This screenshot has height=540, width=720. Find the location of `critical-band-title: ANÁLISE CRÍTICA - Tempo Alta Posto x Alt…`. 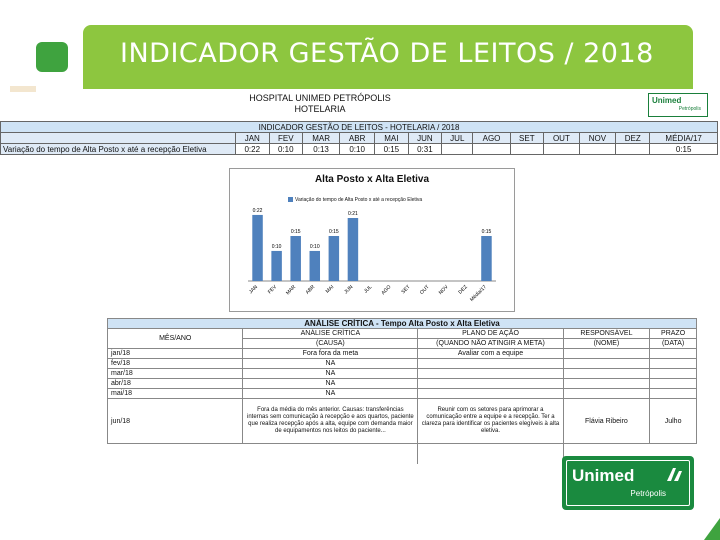

critical-band-title: ANÁLISE CRÍTICA - Tempo Alta Posto x Alt… is located at coordinates (402, 323).